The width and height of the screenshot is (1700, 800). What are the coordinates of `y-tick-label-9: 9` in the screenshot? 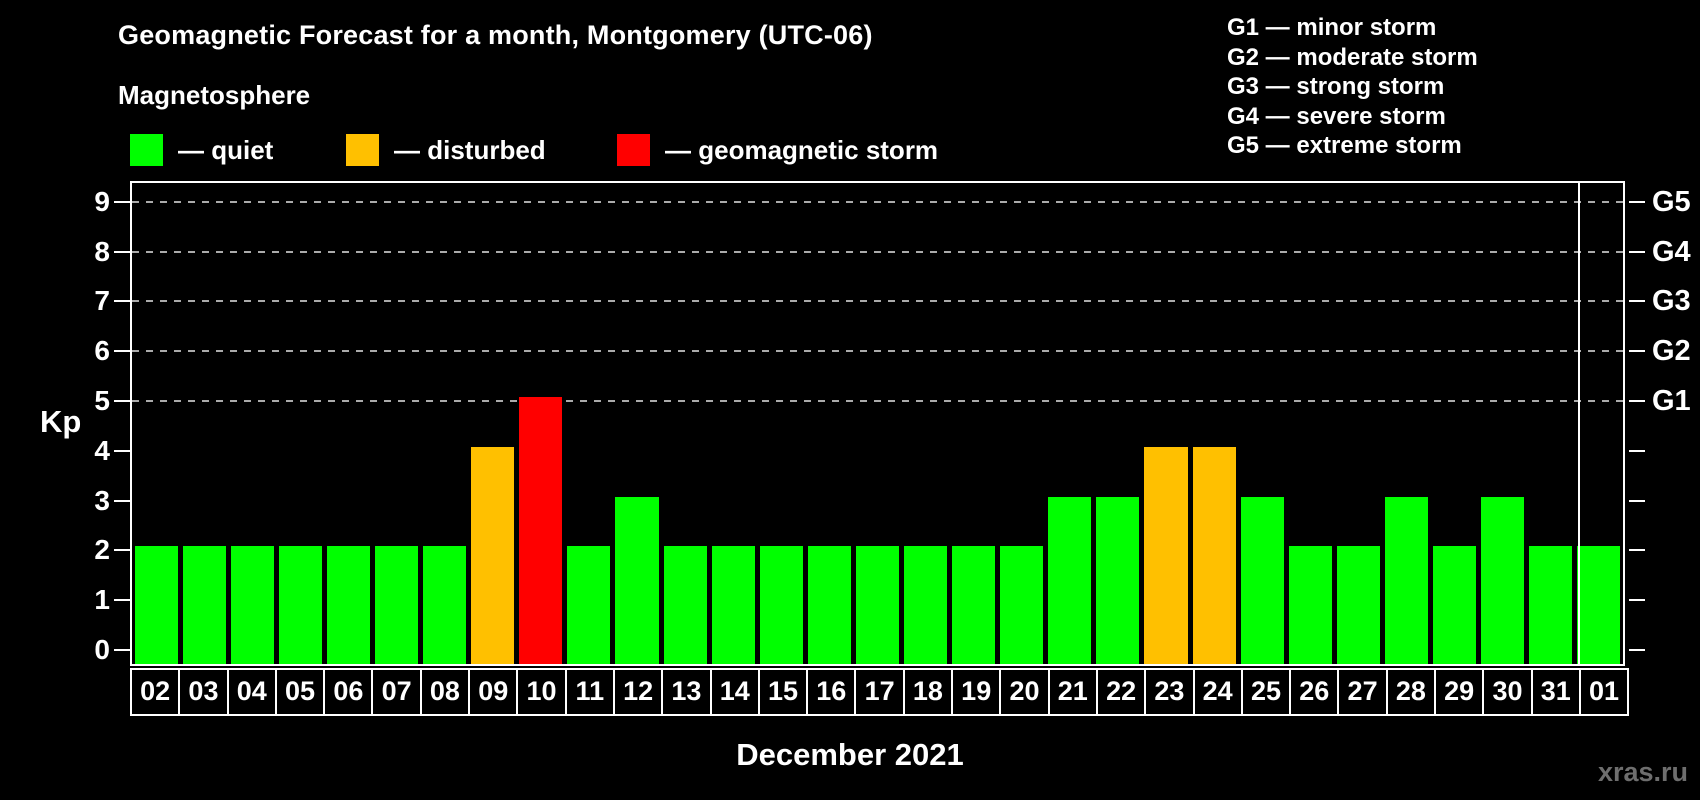 It's located at (102, 201).